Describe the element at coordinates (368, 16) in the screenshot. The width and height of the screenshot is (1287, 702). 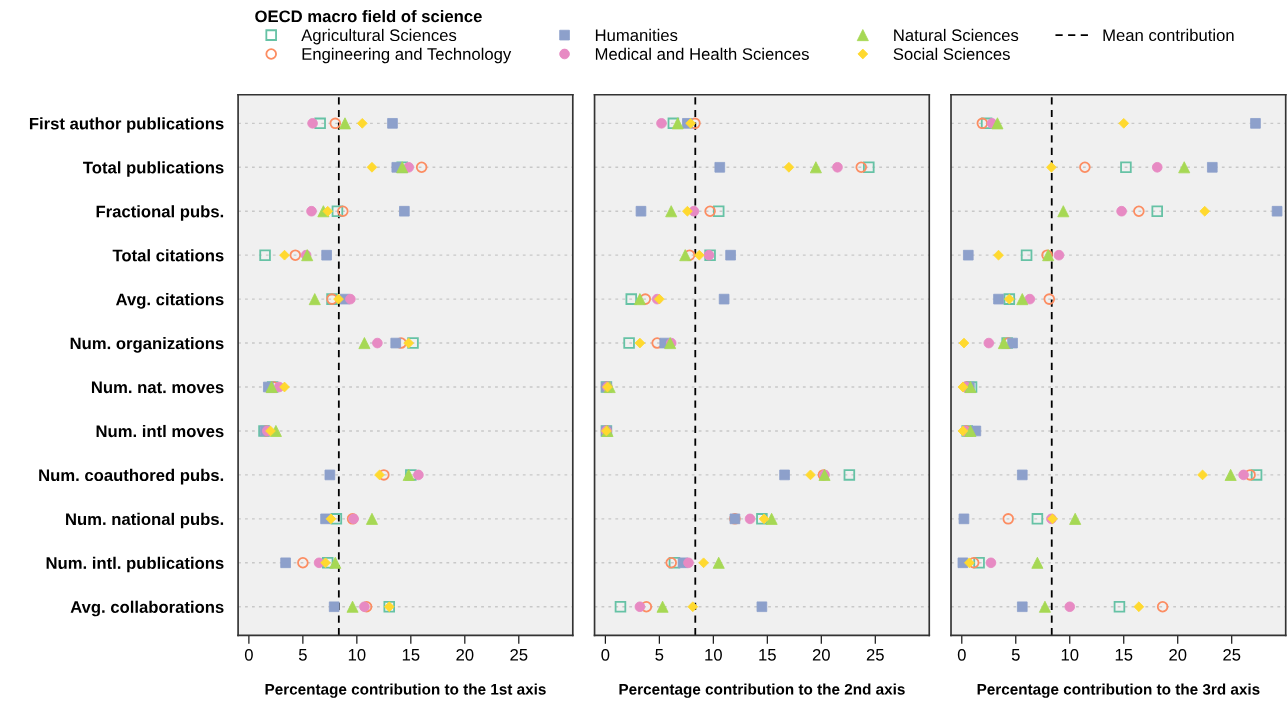
I see `legend-title: OECD macro field of science` at that location.